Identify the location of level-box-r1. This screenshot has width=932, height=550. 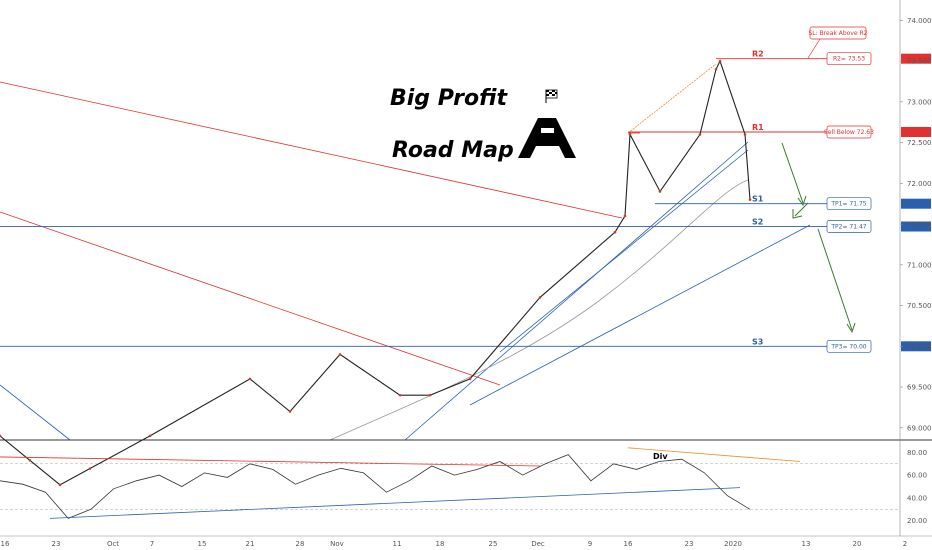
(849, 132).